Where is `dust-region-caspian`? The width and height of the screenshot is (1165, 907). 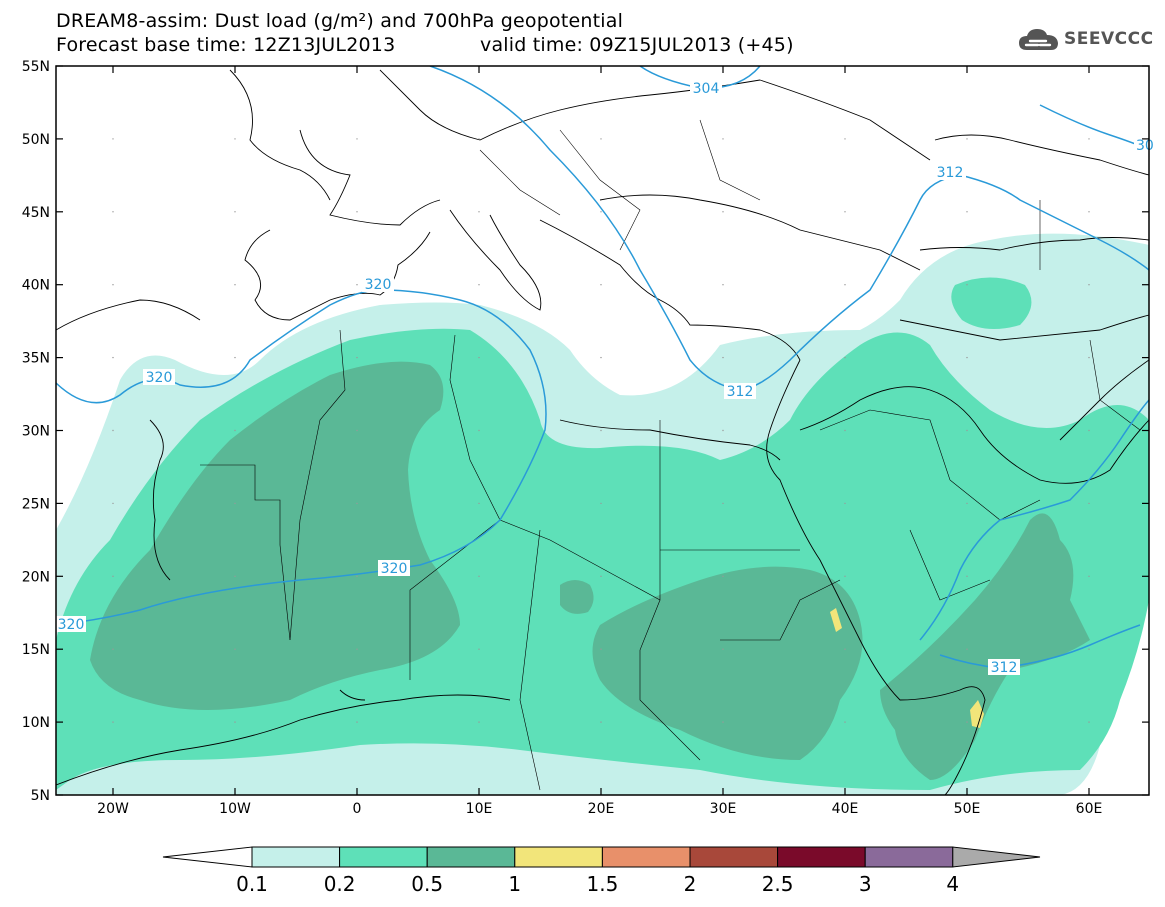
dust-region-caspian is located at coordinates (991, 303).